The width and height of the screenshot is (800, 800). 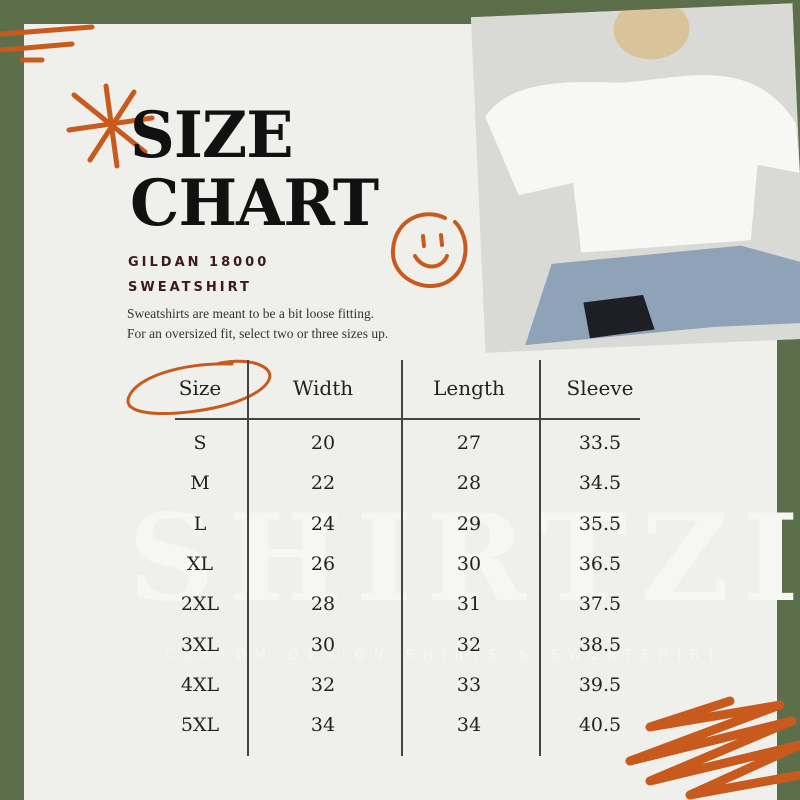 I want to click on cell-sleeve: 37.5, so click(x=600, y=604).